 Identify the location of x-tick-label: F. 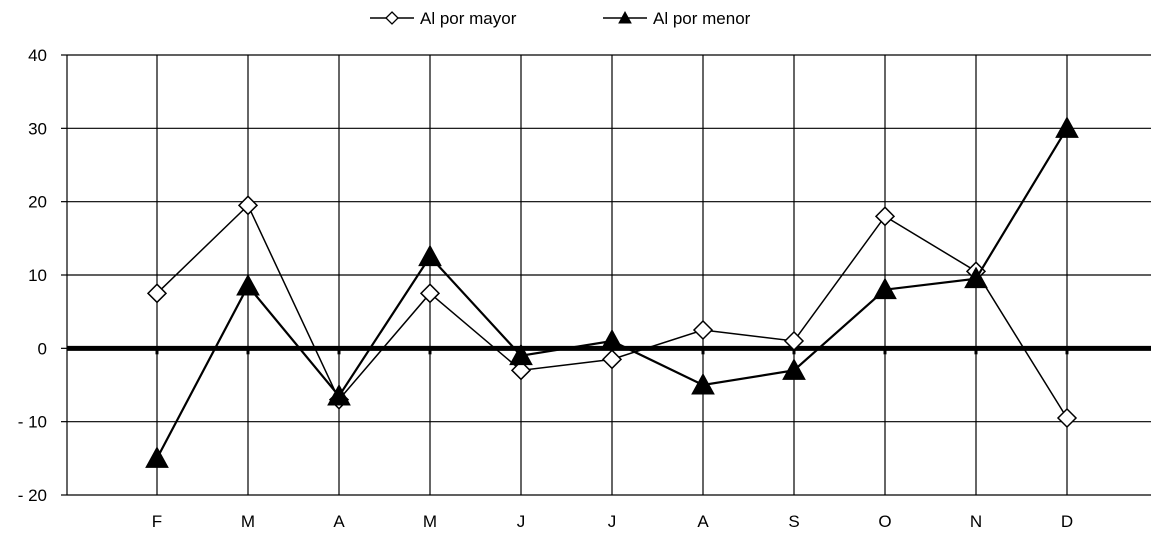
(157, 521).